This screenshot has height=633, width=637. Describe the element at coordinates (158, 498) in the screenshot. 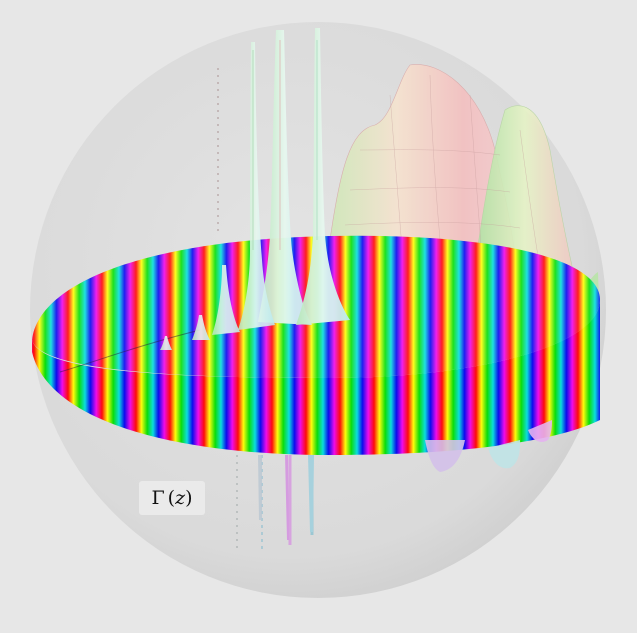

I see `function-symbol: Γ` at that location.